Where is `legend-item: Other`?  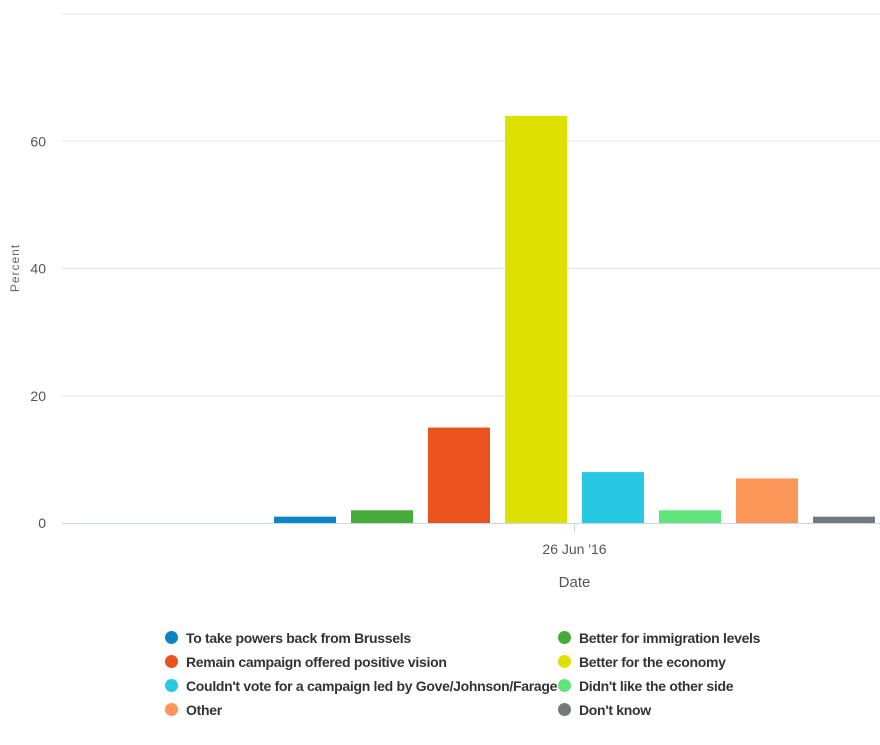 legend-item: Other is located at coordinates (361, 709).